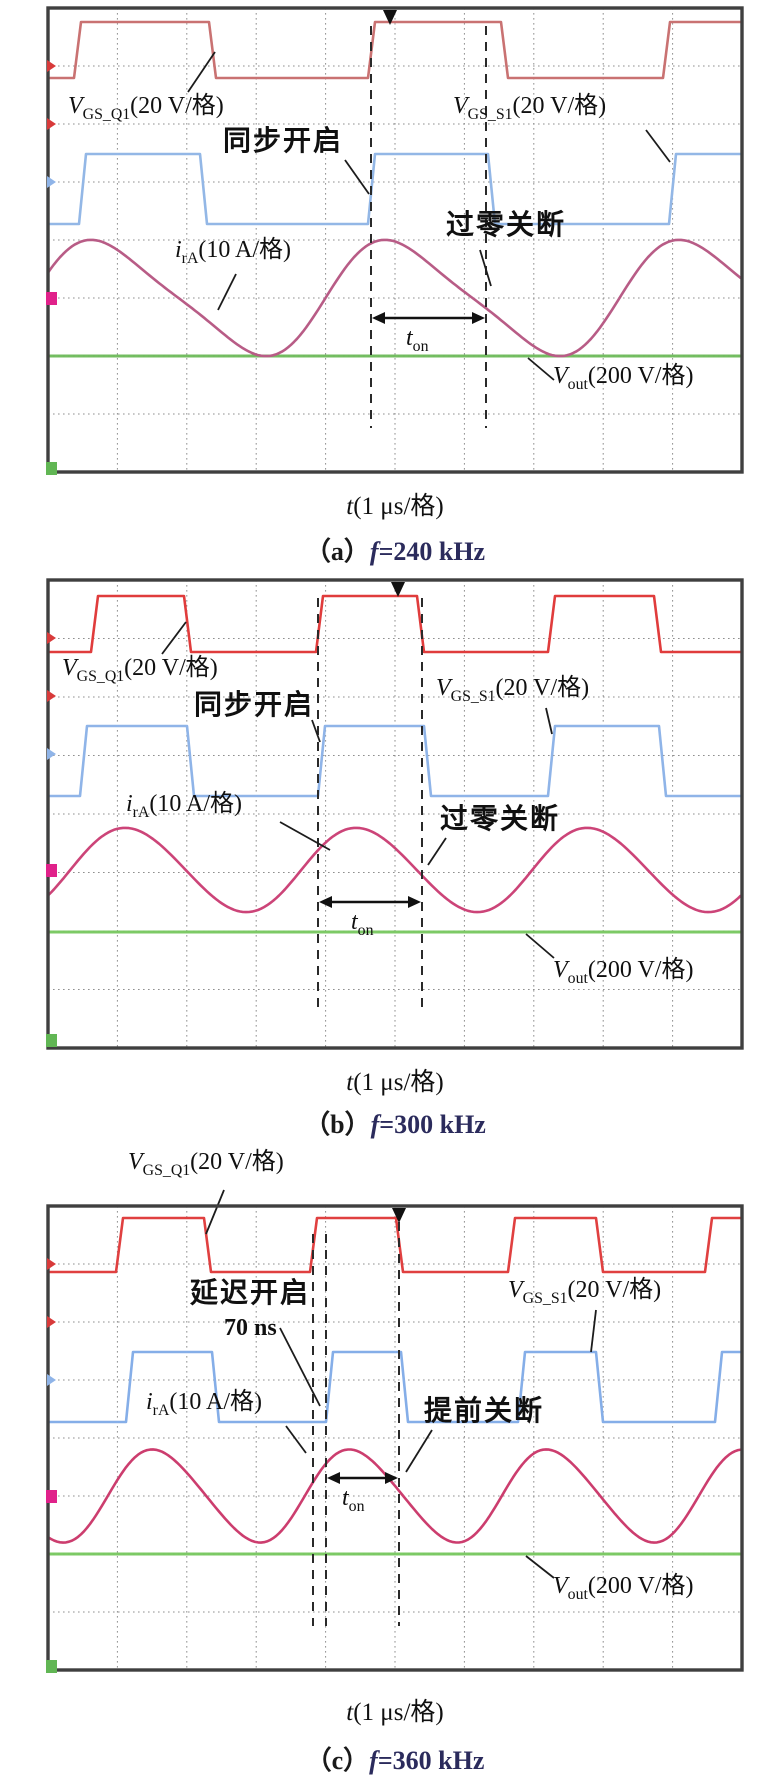  What do you see at coordinates (640, 1586) in the screenshot?
I see `trace-scale: (200 V/格)` at bounding box center [640, 1586].